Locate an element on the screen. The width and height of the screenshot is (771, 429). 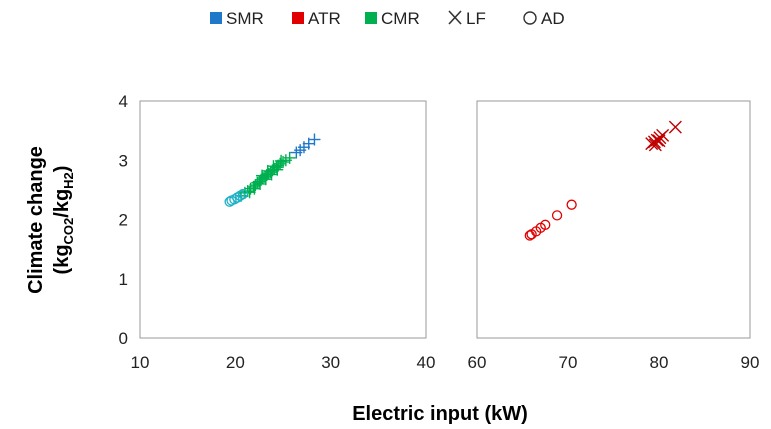
left-x-tick-label: 40 is located at coordinates (426, 362).